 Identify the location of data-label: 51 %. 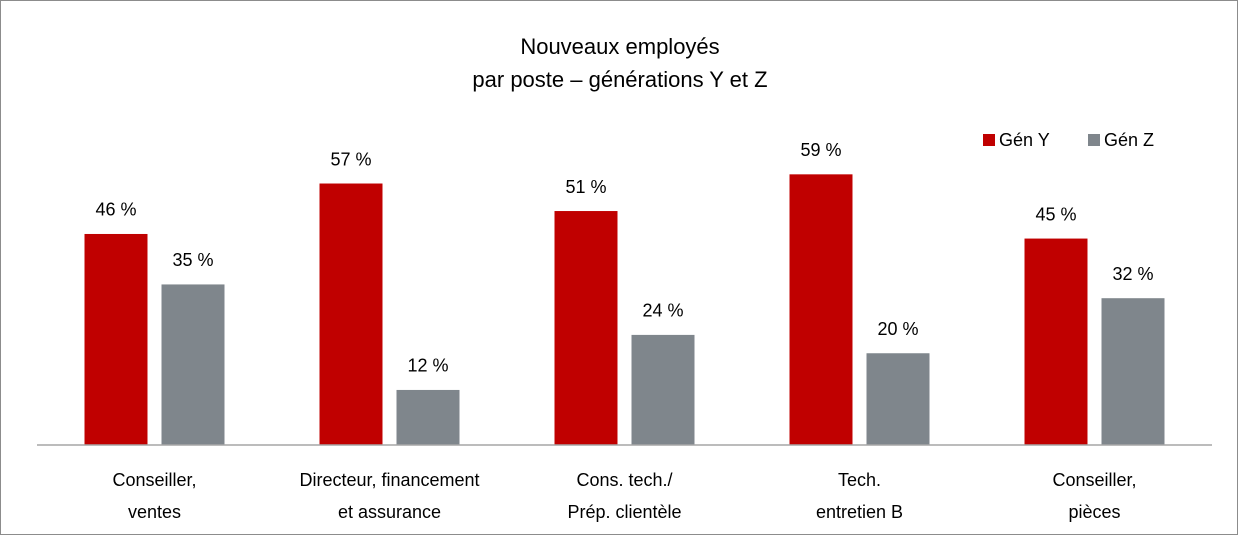
(585, 187).